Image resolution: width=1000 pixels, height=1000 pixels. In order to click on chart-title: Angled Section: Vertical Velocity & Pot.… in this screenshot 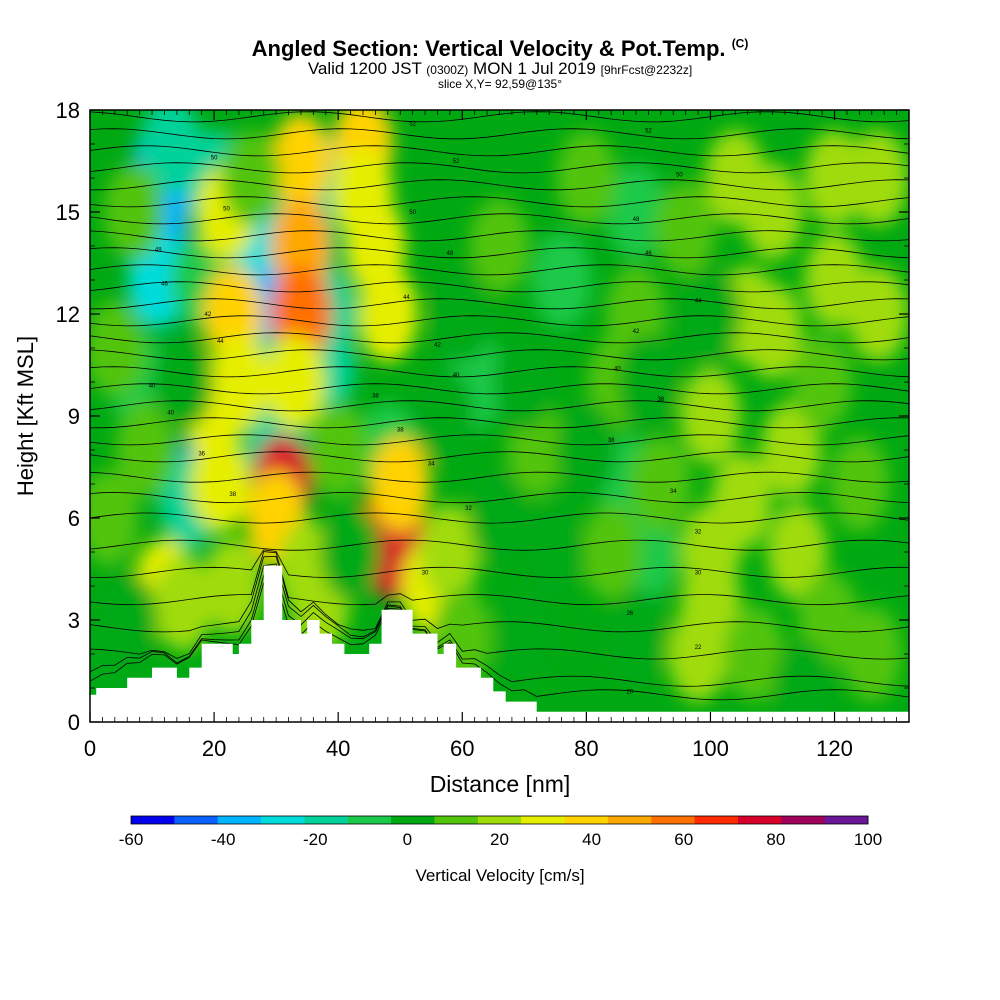, I will do `click(500, 49)`.